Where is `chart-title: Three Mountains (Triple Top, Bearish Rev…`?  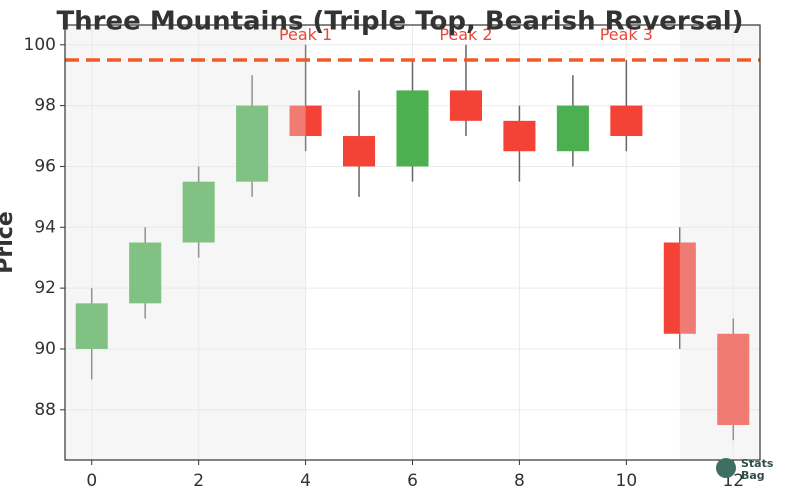 chart-title: Three Mountains (Triple Top, Bearish Rev… is located at coordinates (399, 22).